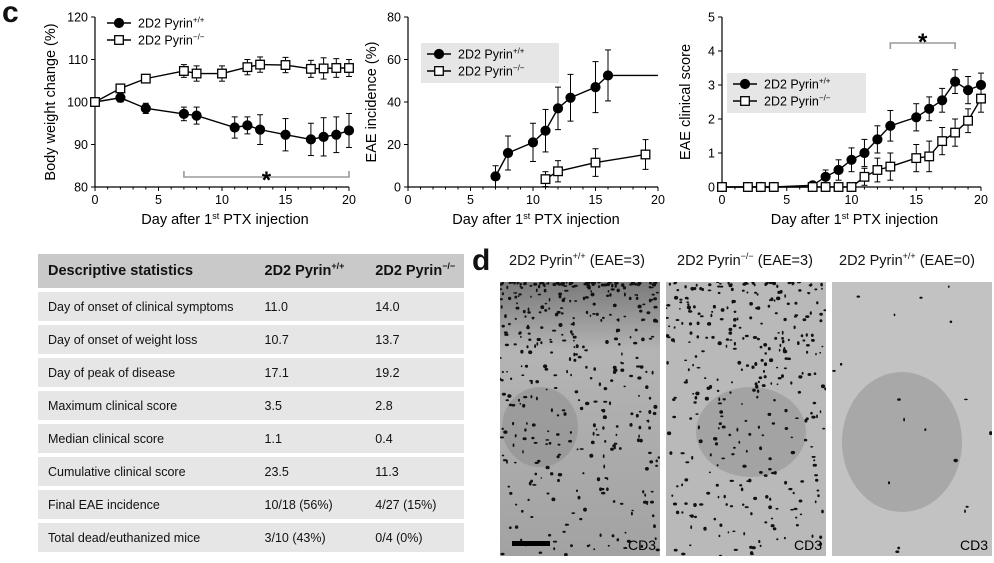 This screenshot has width=994, height=563. I want to click on row-label: Cumulative clinical score, so click(146, 471).